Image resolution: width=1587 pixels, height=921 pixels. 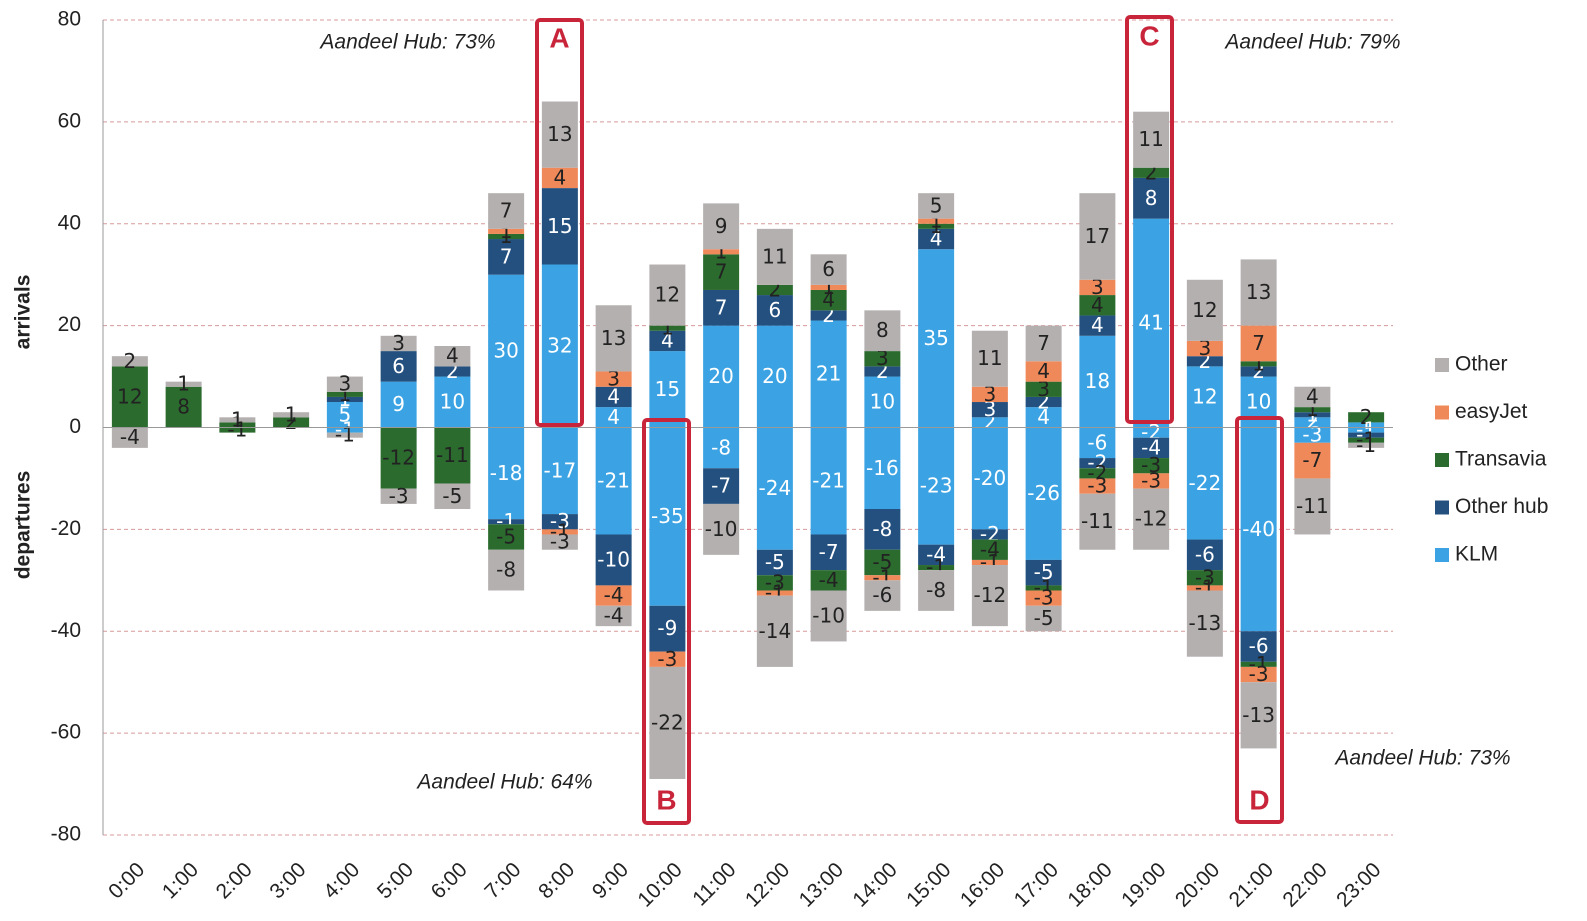 I want to click on box-label: B, so click(x=666, y=799).